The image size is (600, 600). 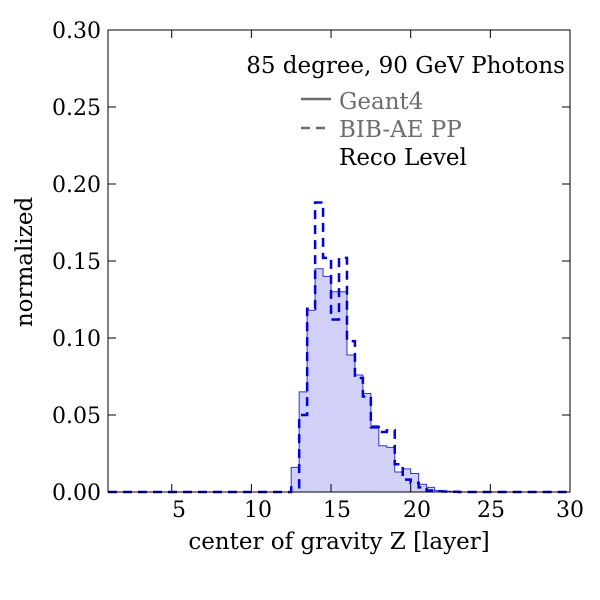 What do you see at coordinates (76, 185) in the screenshot?
I see `y-tick-label: 0.20` at bounding box center [76, 185].